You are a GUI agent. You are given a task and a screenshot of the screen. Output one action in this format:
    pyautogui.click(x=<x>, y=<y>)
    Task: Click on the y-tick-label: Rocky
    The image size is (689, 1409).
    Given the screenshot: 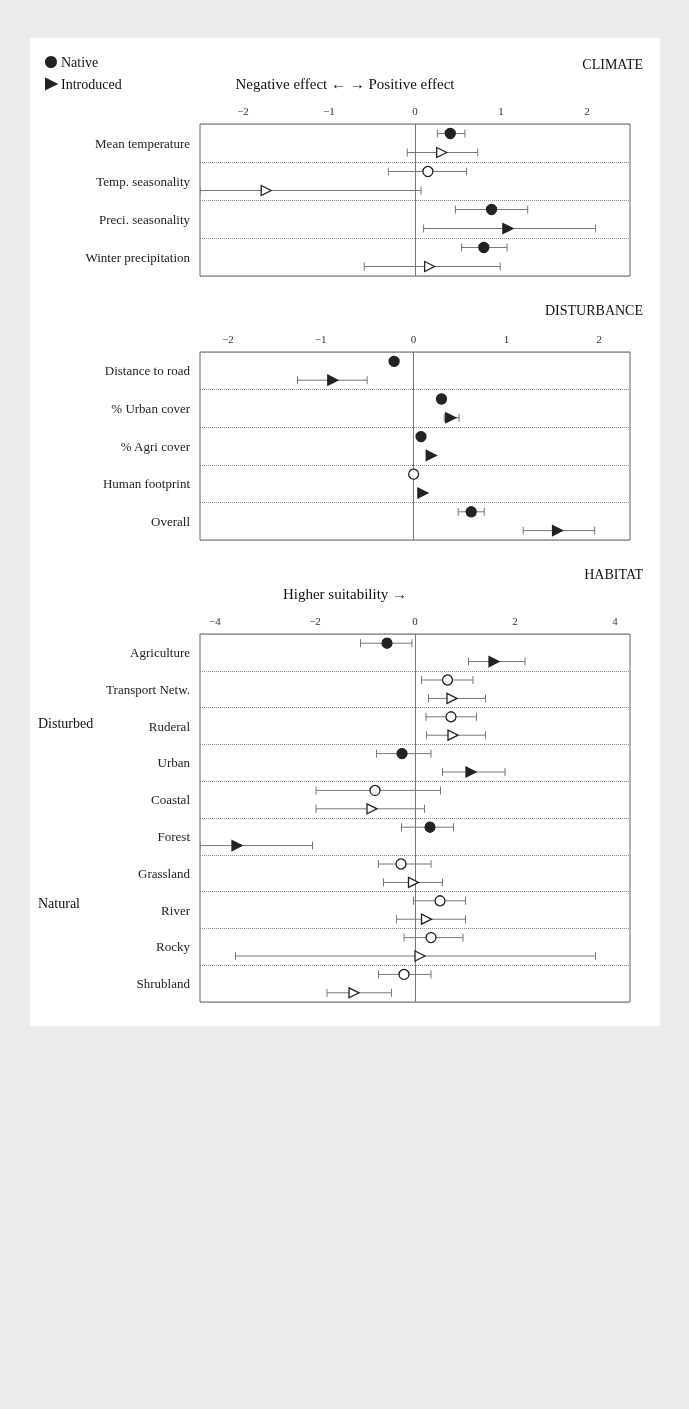 What is the action you would take?
    pyautogui.click(x=173, y=947)
    